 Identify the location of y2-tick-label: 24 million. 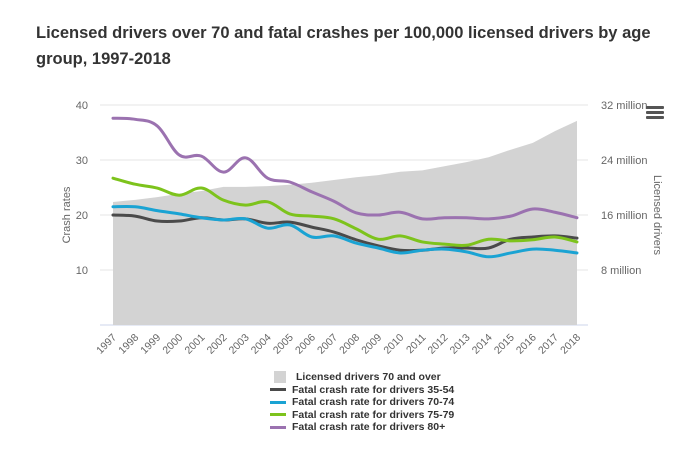
(624, 161).